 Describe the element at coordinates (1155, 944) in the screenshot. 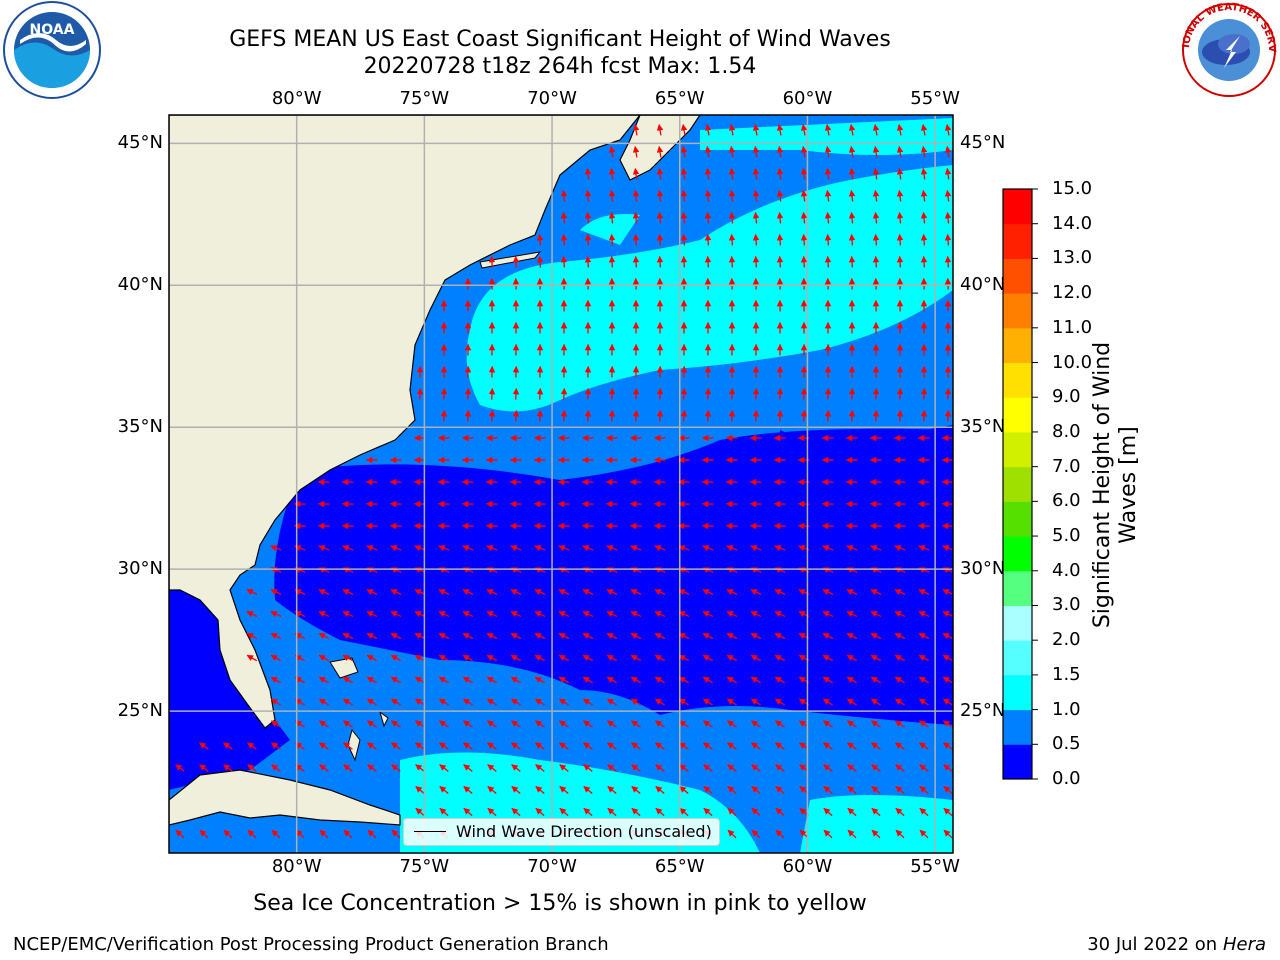

I see `footer-date: 30 Jul 2022 on` at that location.